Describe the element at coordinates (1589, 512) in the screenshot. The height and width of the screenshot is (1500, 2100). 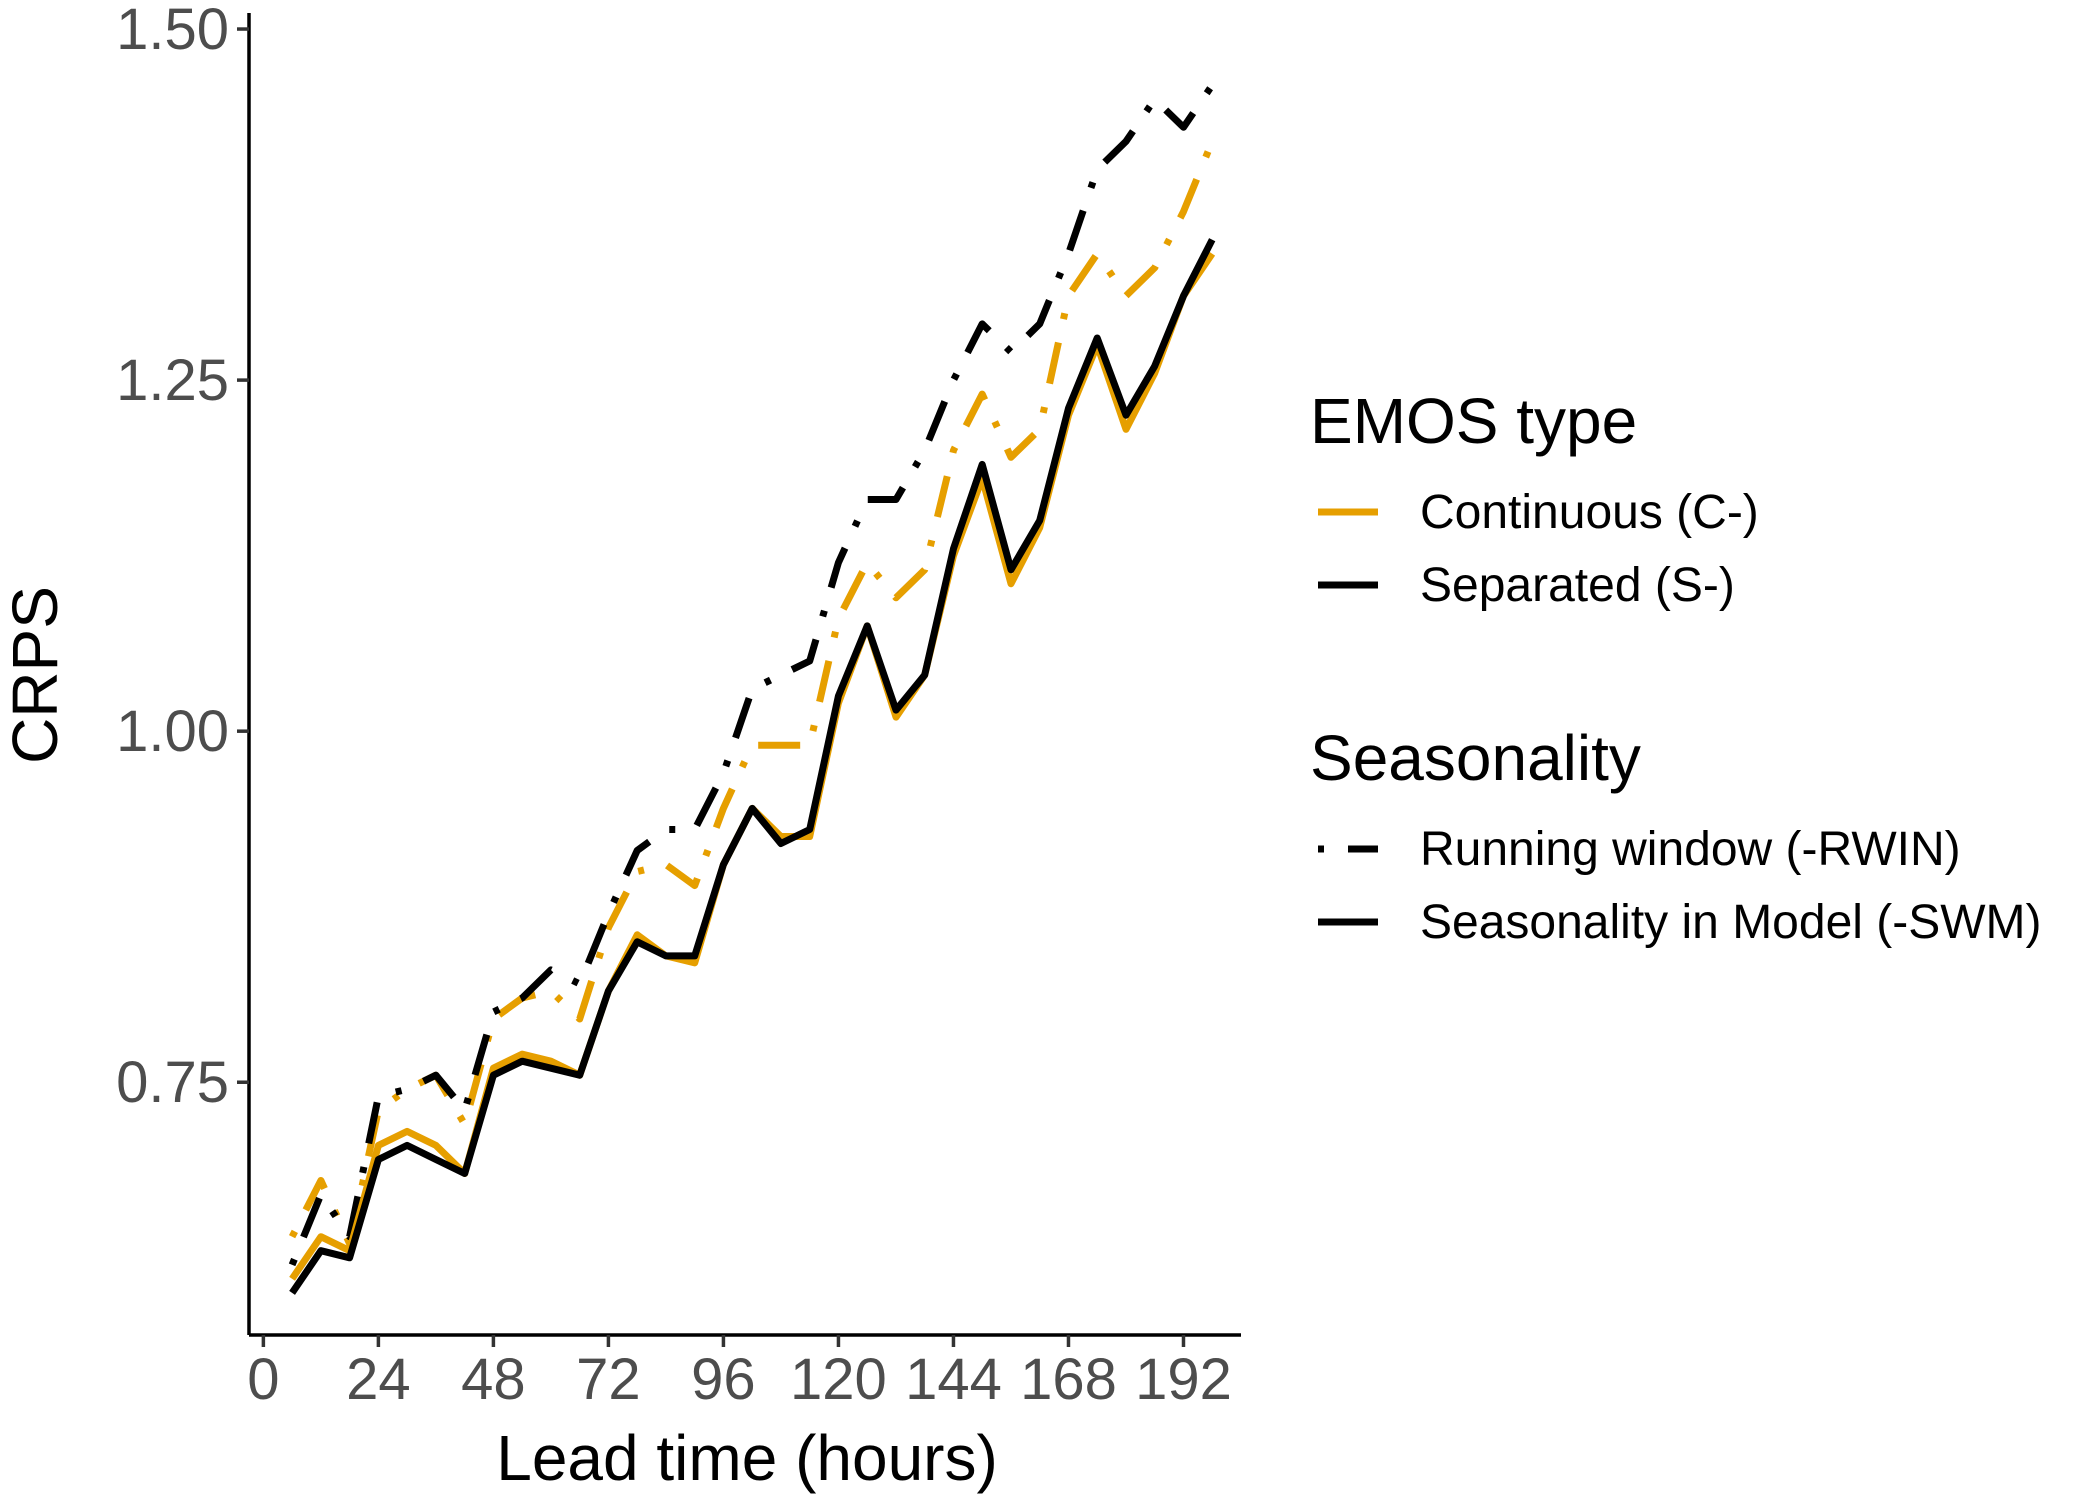
I see `legend-label-1-1: Continuous (C-)` at that location.